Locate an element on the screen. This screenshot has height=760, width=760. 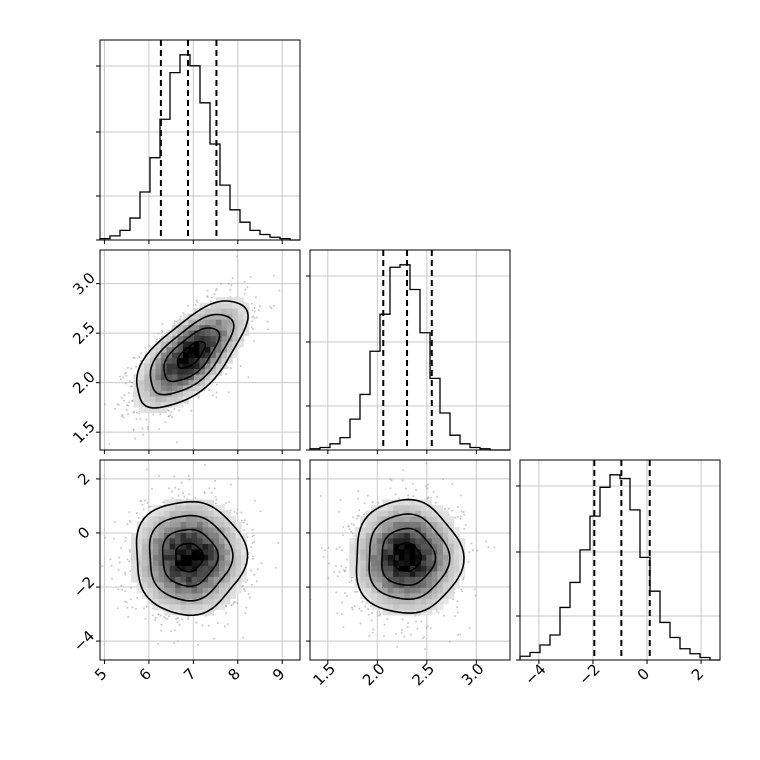
x-tick-label: 3.0 is located at coordinates (473, 675).